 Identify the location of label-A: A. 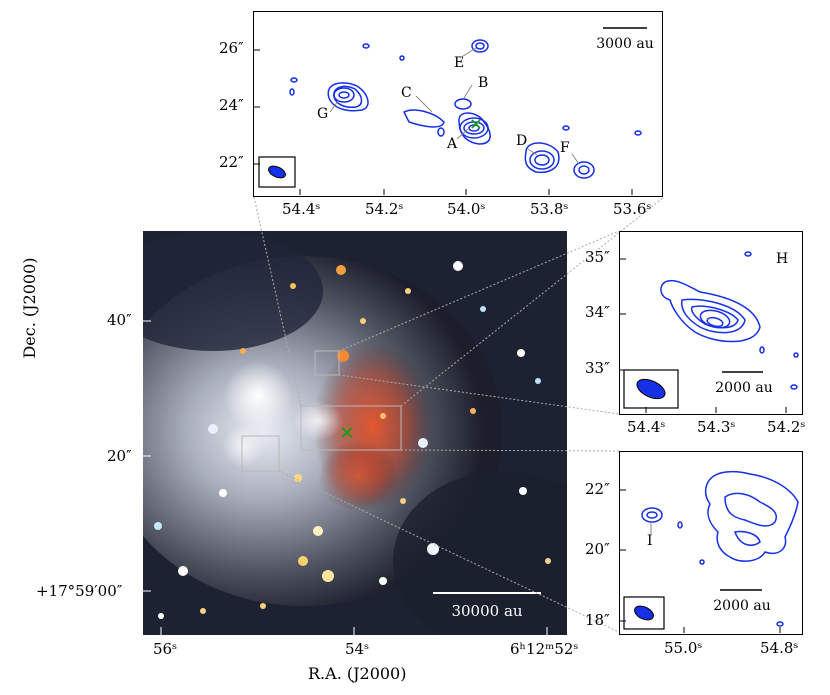
(452, 144).